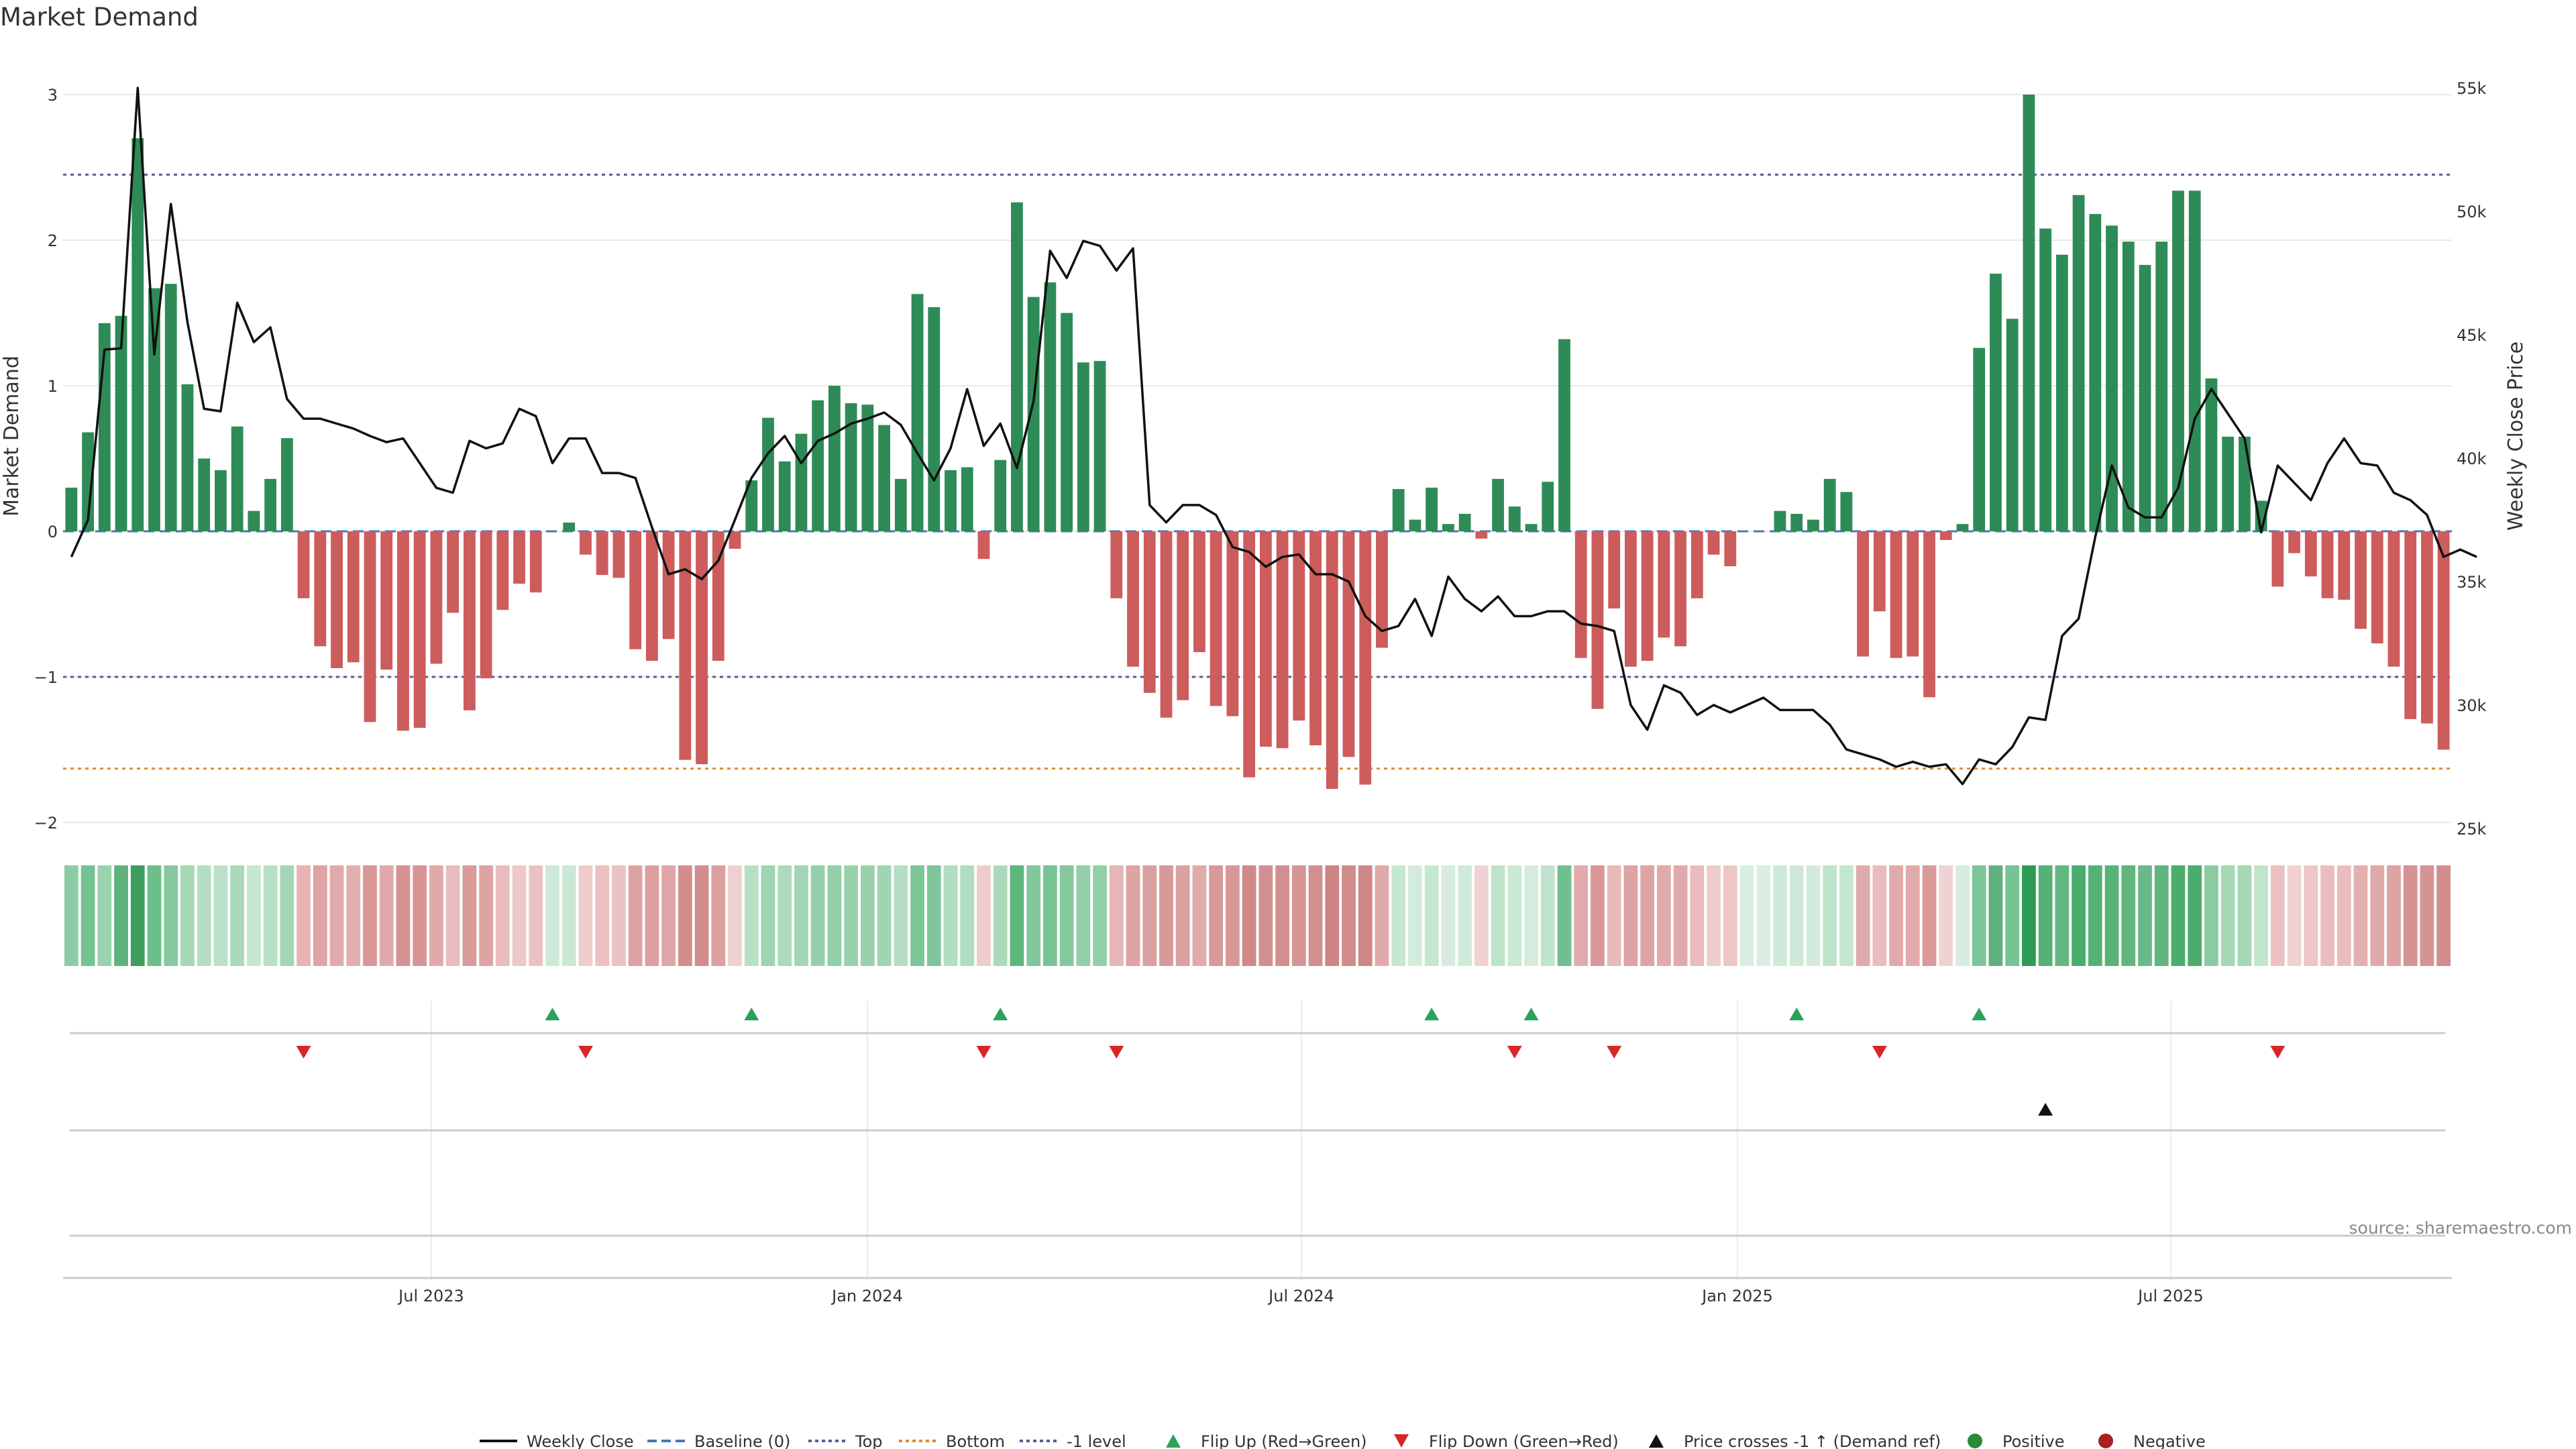  What do you see at coordinates (1975, 1441) in the screenshot?
I see `legend-swatch` at bounding box center [1975, 1441].